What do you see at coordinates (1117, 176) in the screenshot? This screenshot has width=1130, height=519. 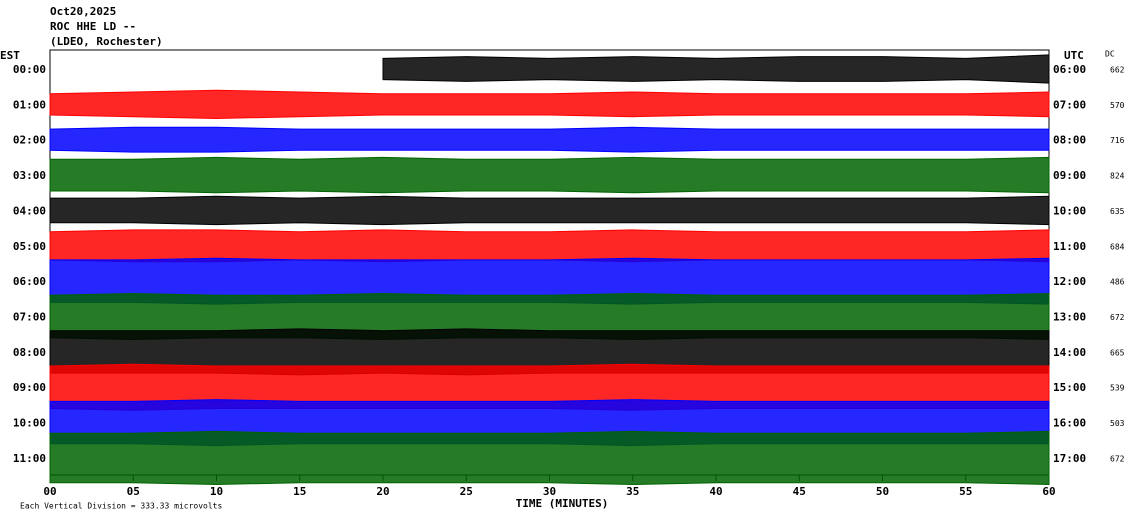 I see `dc-value: 824` at bounding box center [1117, 176].